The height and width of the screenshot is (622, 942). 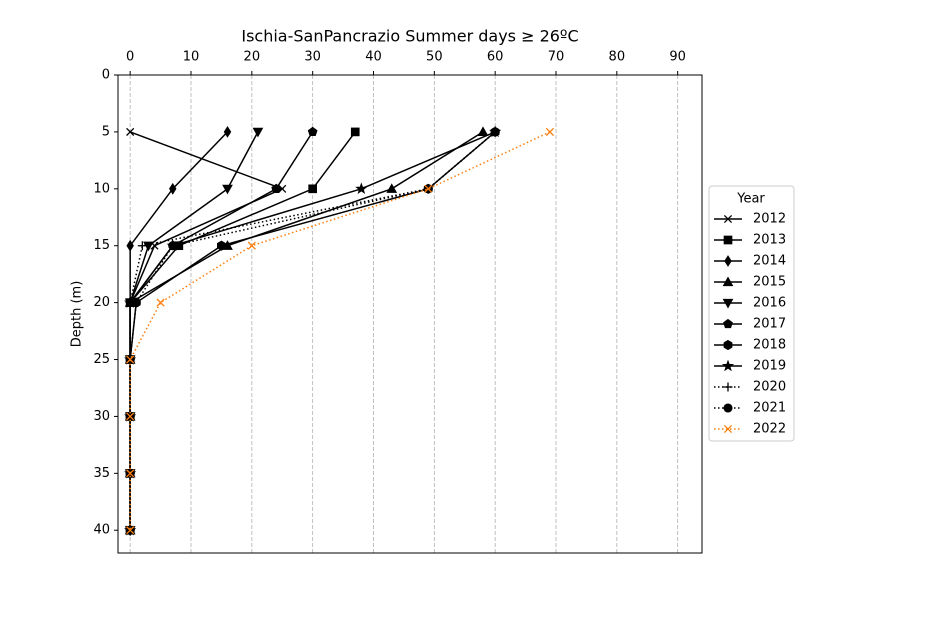 What do you see at coordinates (101, 245) in the screenshot?
I see `y-tick-label: 15` at bounding box center [101, 245].